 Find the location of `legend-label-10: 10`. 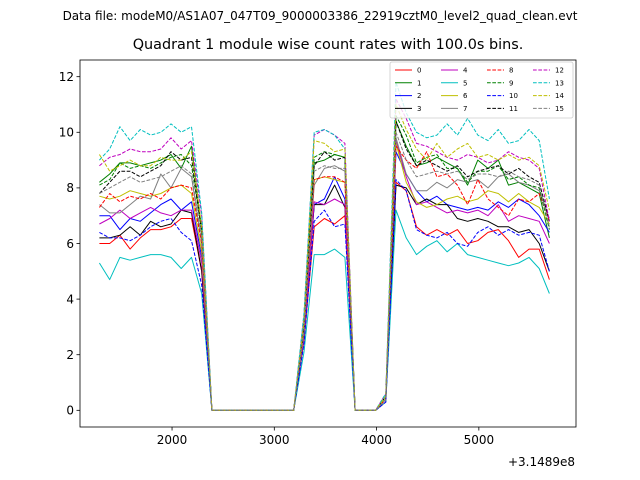

legend-label-10: 10 is located at coordinates (513, 96).